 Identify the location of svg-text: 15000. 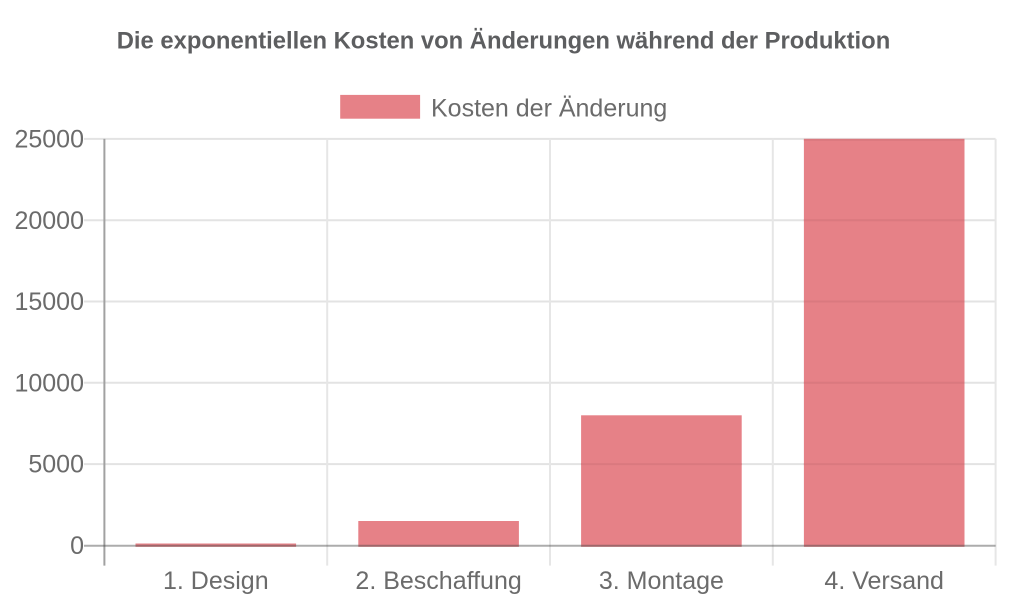
(49, 302).